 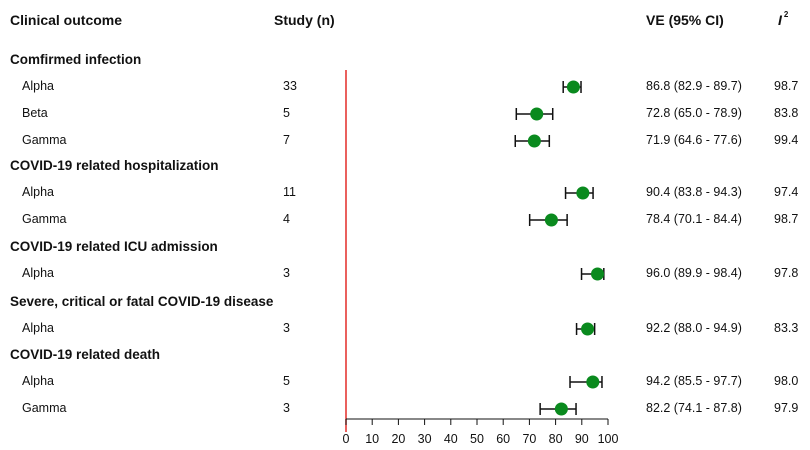 What do you see at coordinates (503, 439) in the screenshot?
I see `x-axis-tick-label: 60` at bounding box center [503, 439].